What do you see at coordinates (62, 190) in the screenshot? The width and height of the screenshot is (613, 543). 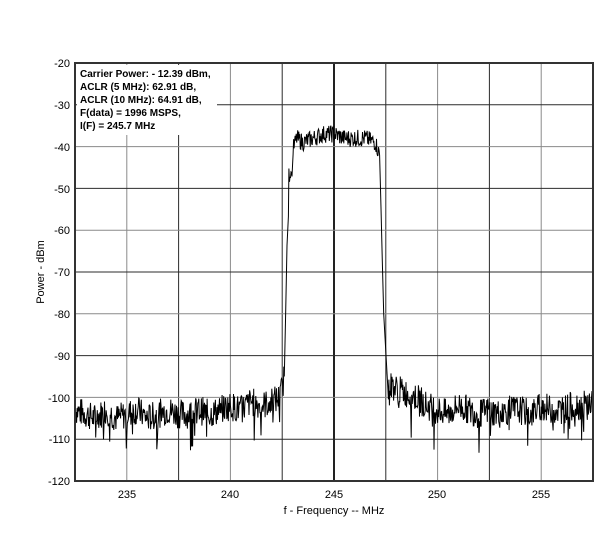 I see `y-tick: -50` at bounding box center [62, 190].